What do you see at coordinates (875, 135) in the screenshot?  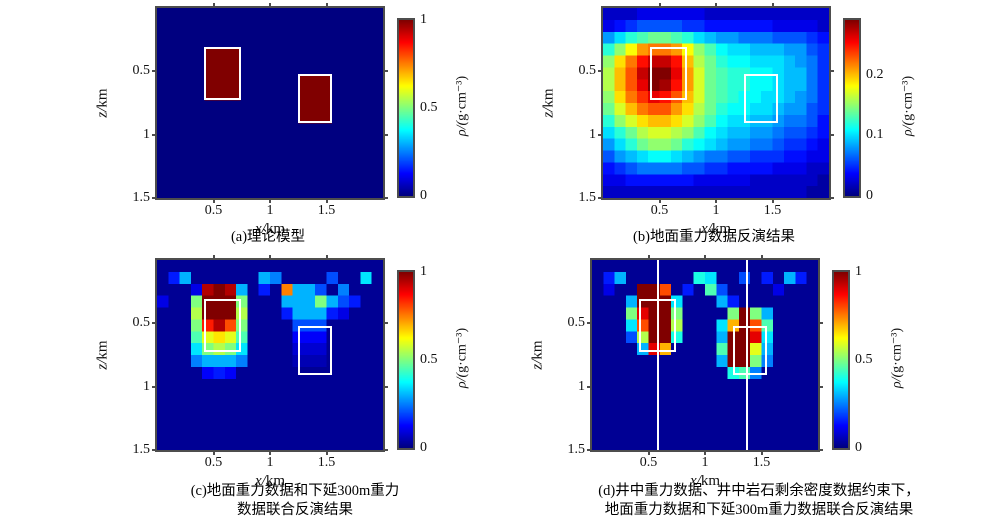 I see `colorbar-tick-label: 0.1` at bounding box center [875, 135].